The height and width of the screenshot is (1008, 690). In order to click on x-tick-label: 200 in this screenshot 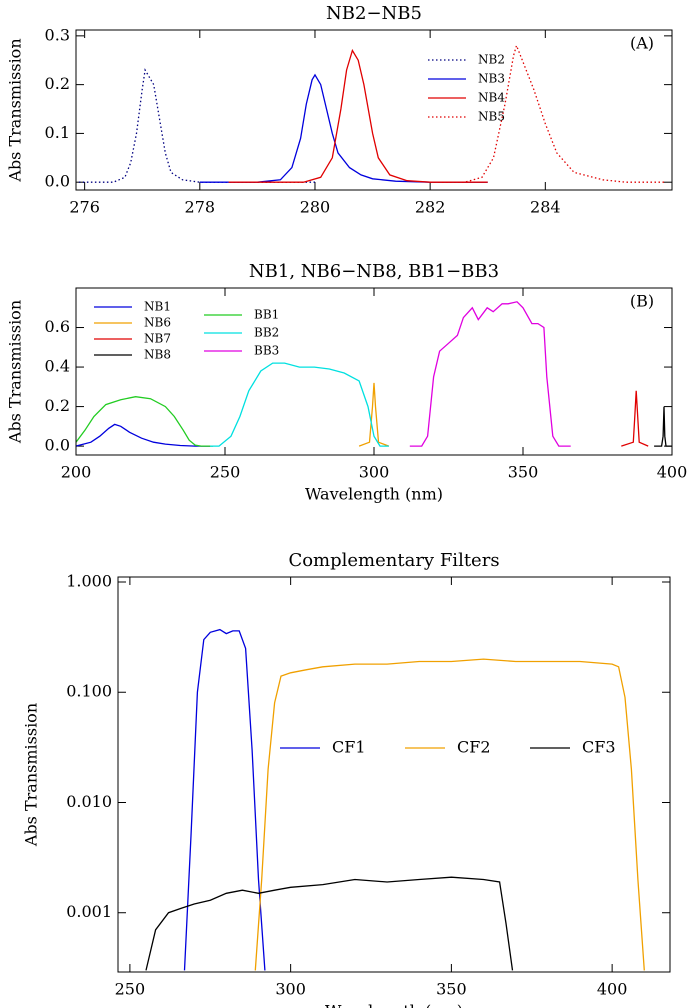, I will do `click(76, 472)`.